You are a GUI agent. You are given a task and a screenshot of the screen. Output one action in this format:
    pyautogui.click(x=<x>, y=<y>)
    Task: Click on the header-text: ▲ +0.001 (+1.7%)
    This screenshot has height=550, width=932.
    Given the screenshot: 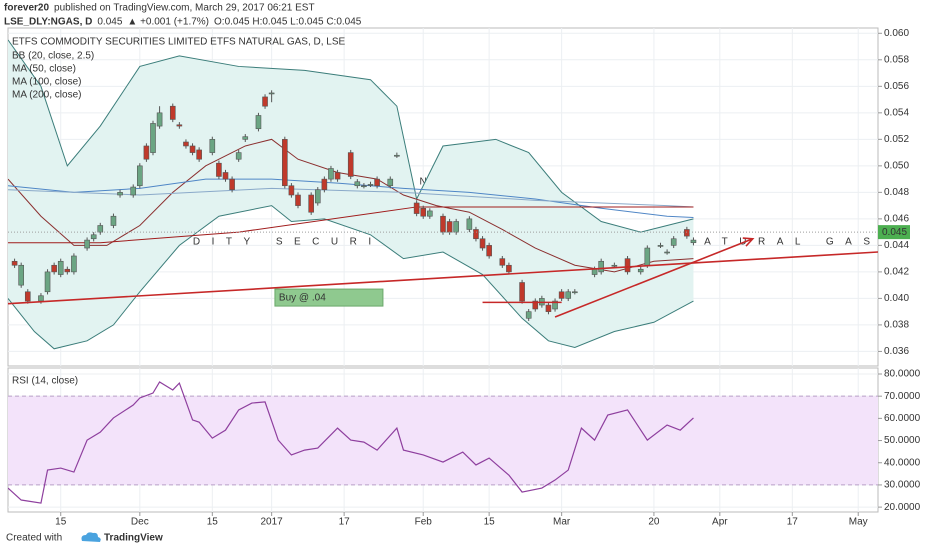 What is the action you would take?
    pyautogui.click(x=168, y=22)
    